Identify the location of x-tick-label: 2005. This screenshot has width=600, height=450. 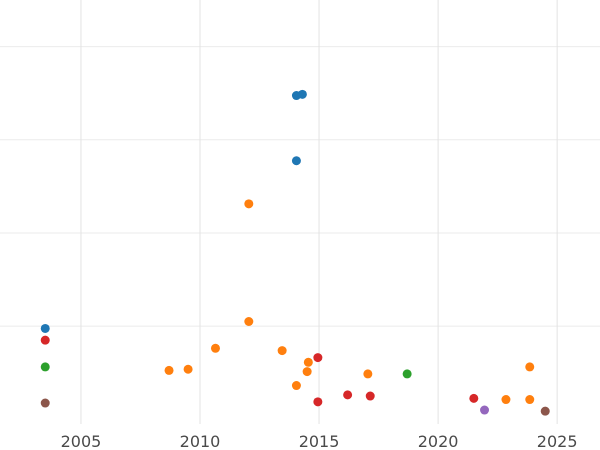
(81, 441).